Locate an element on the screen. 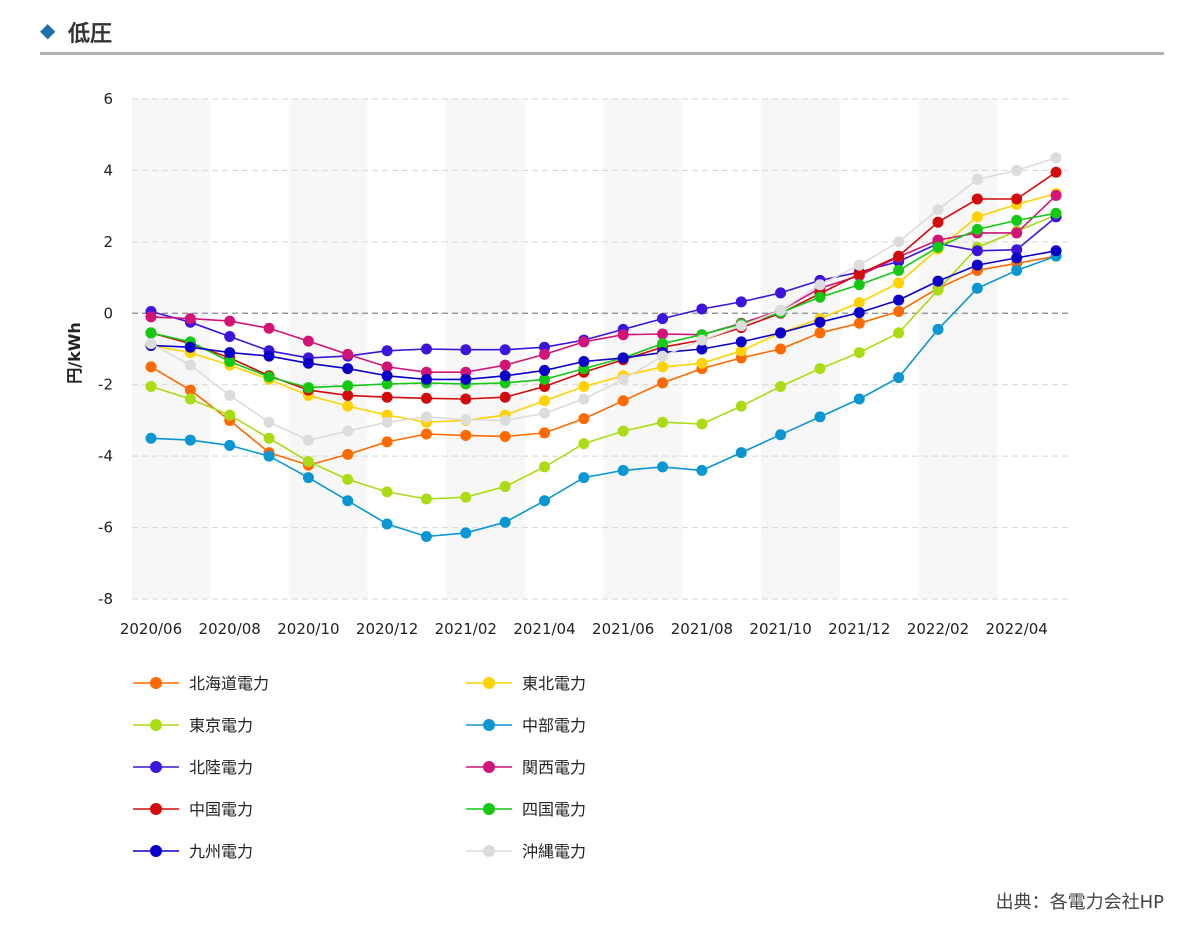 Image resolution: width=1200 pixels, height=934 pixels. legend-item: 四国電力 is located at coordinates (526, 809).